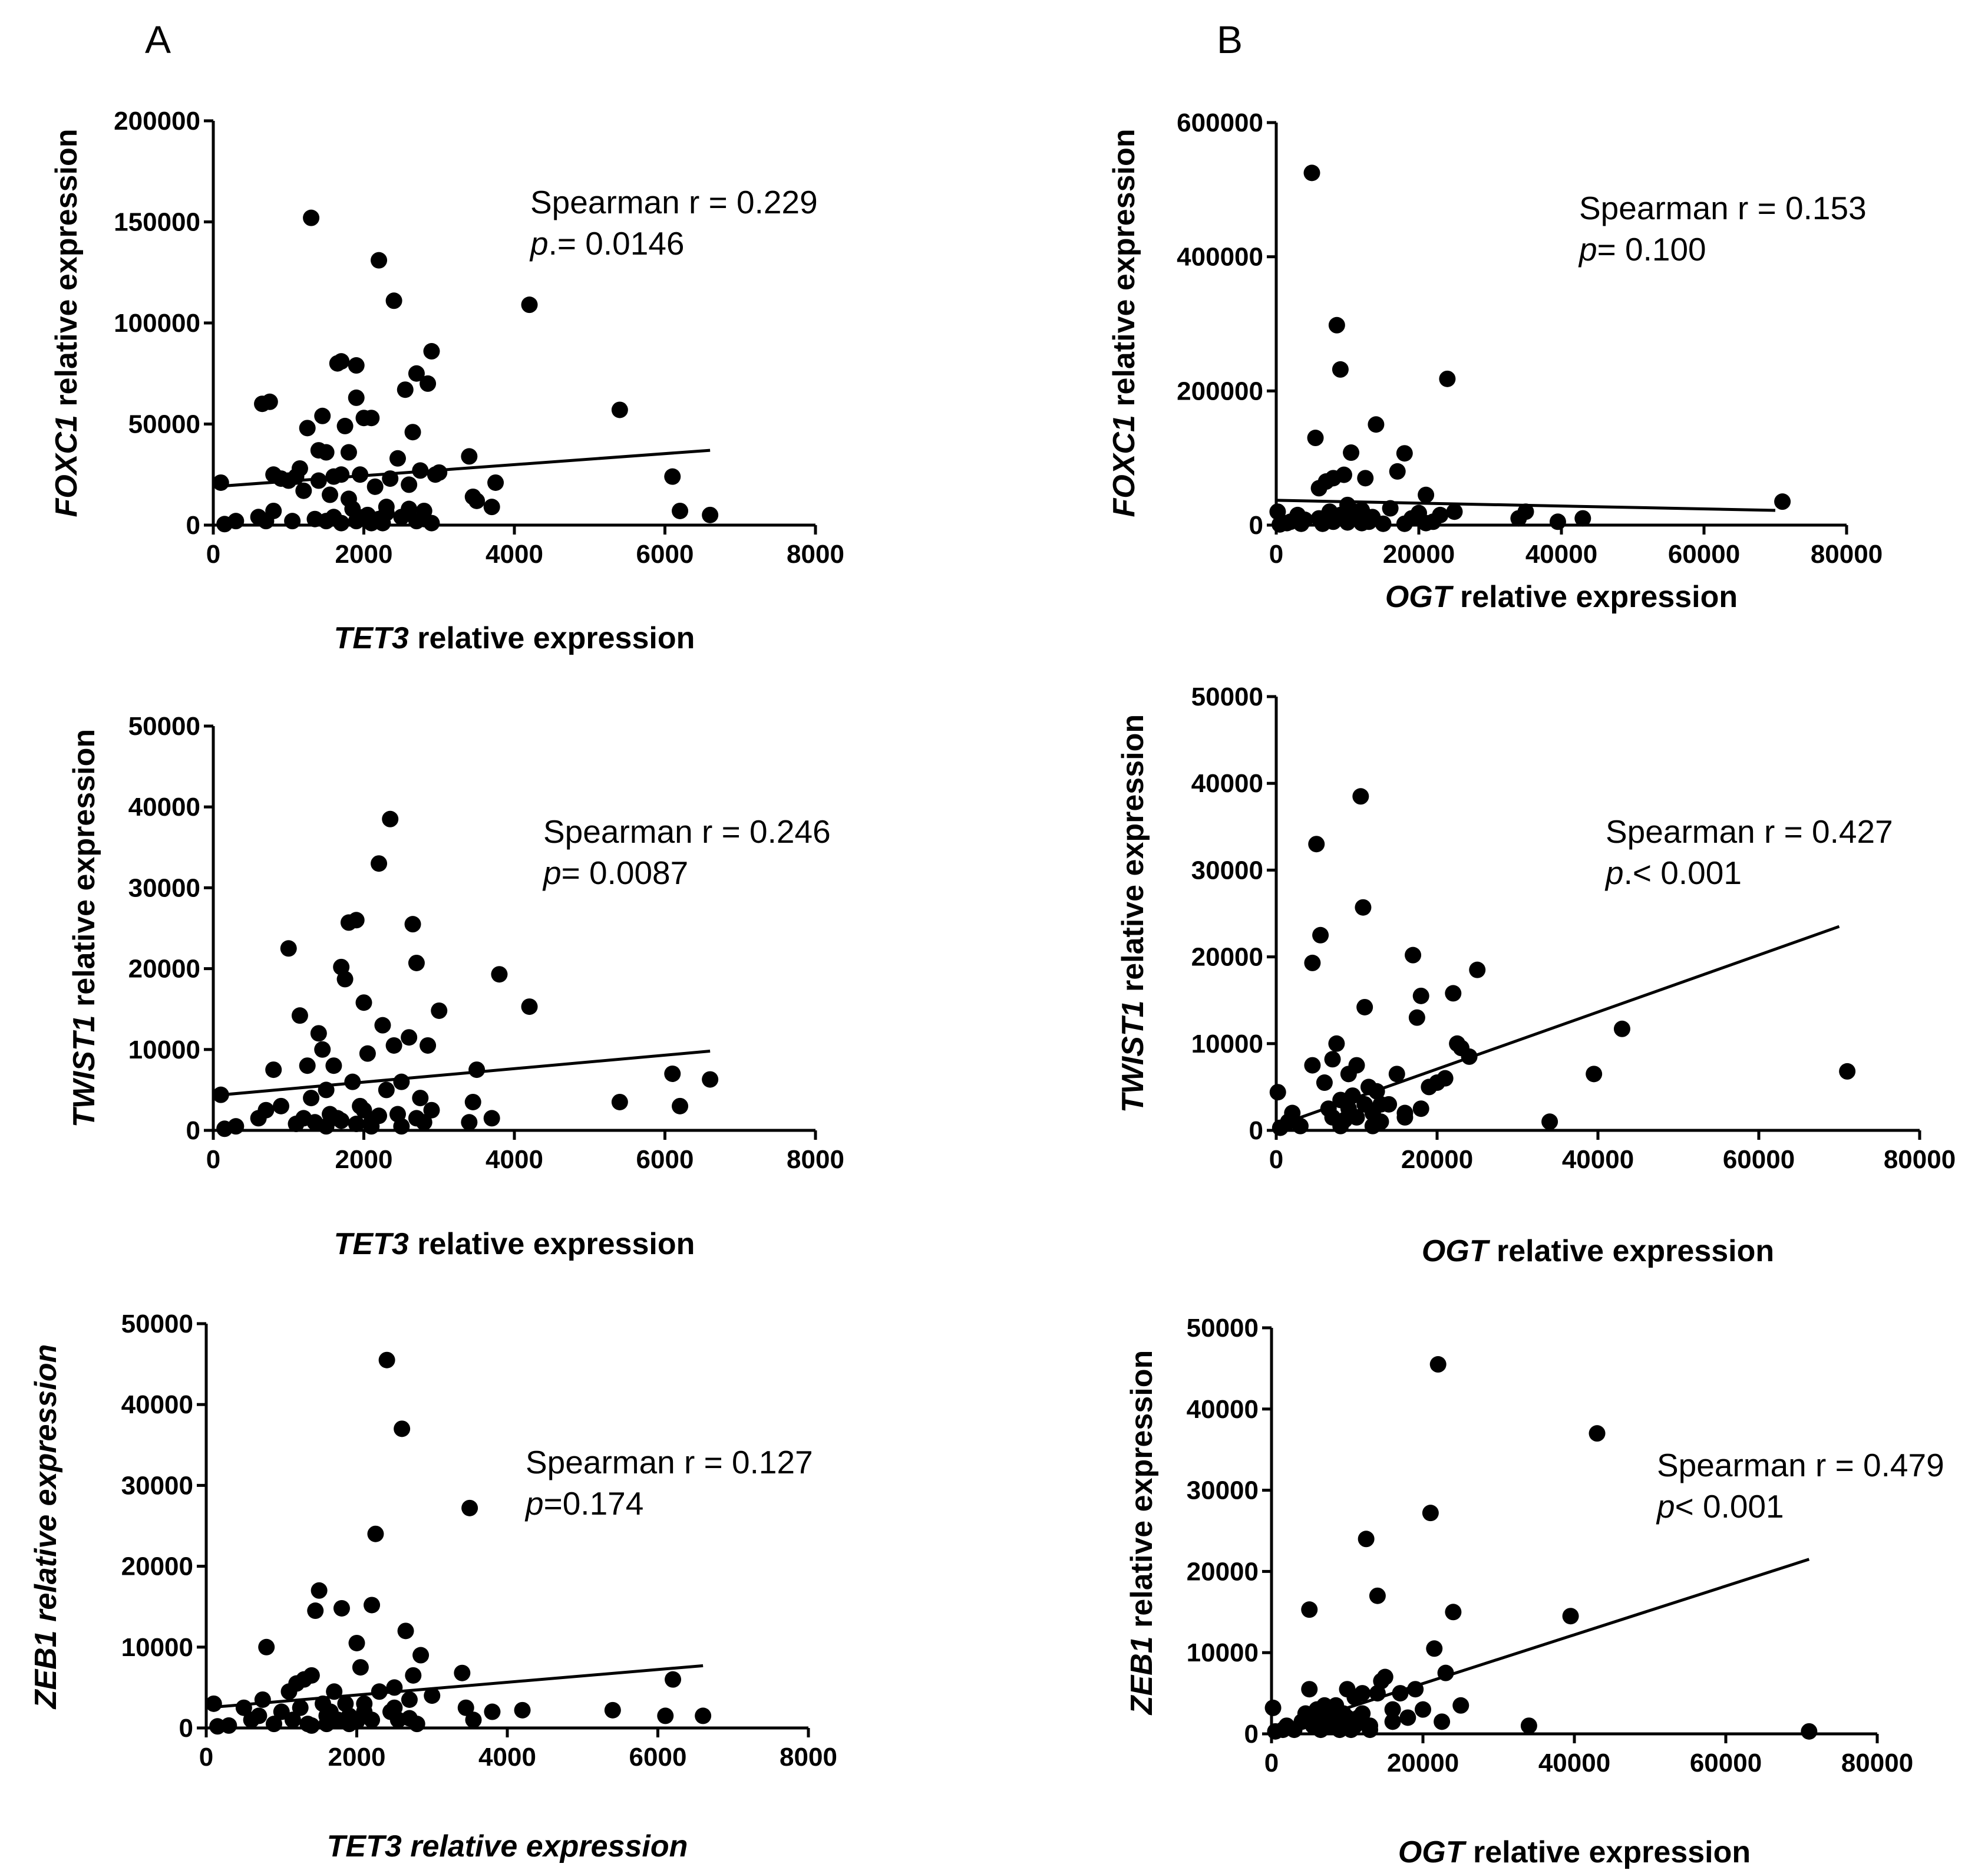  What do you see at coordinates (1227, 784) in the screenshot?
I see `y-tick-label: 40000` at bounding box center [1227, 784].